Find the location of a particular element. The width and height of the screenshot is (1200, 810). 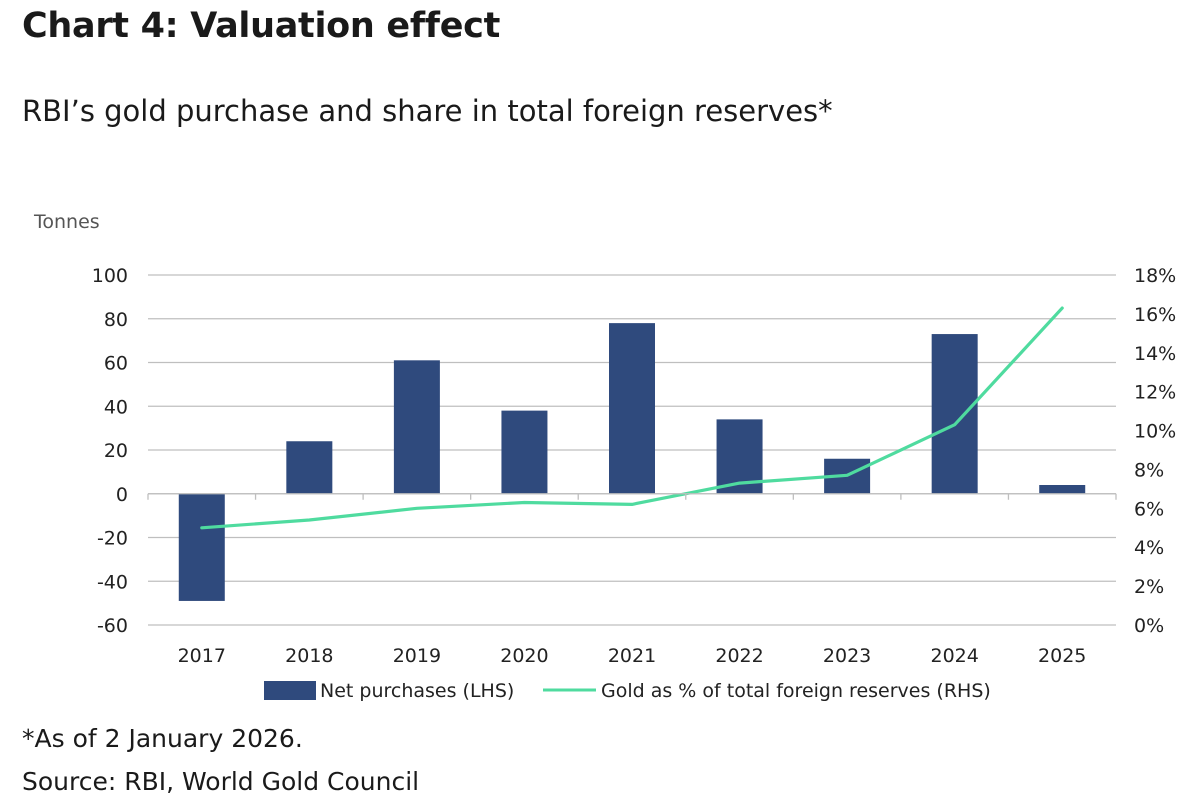

y-axis-label: Tonnes is located at coordinates (66, 222).